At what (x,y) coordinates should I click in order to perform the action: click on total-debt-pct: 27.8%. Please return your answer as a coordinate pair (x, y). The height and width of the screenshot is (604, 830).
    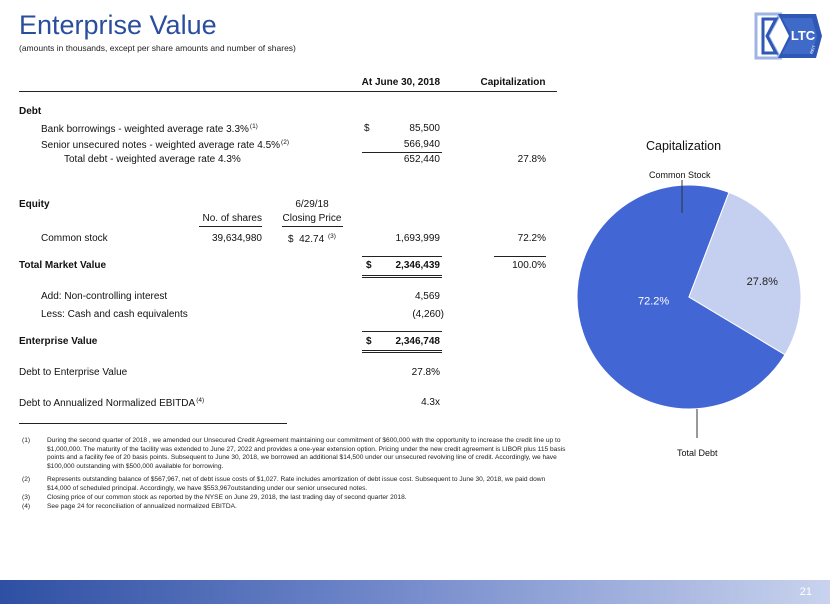
    Looking at the image, I should click on (531, 159).